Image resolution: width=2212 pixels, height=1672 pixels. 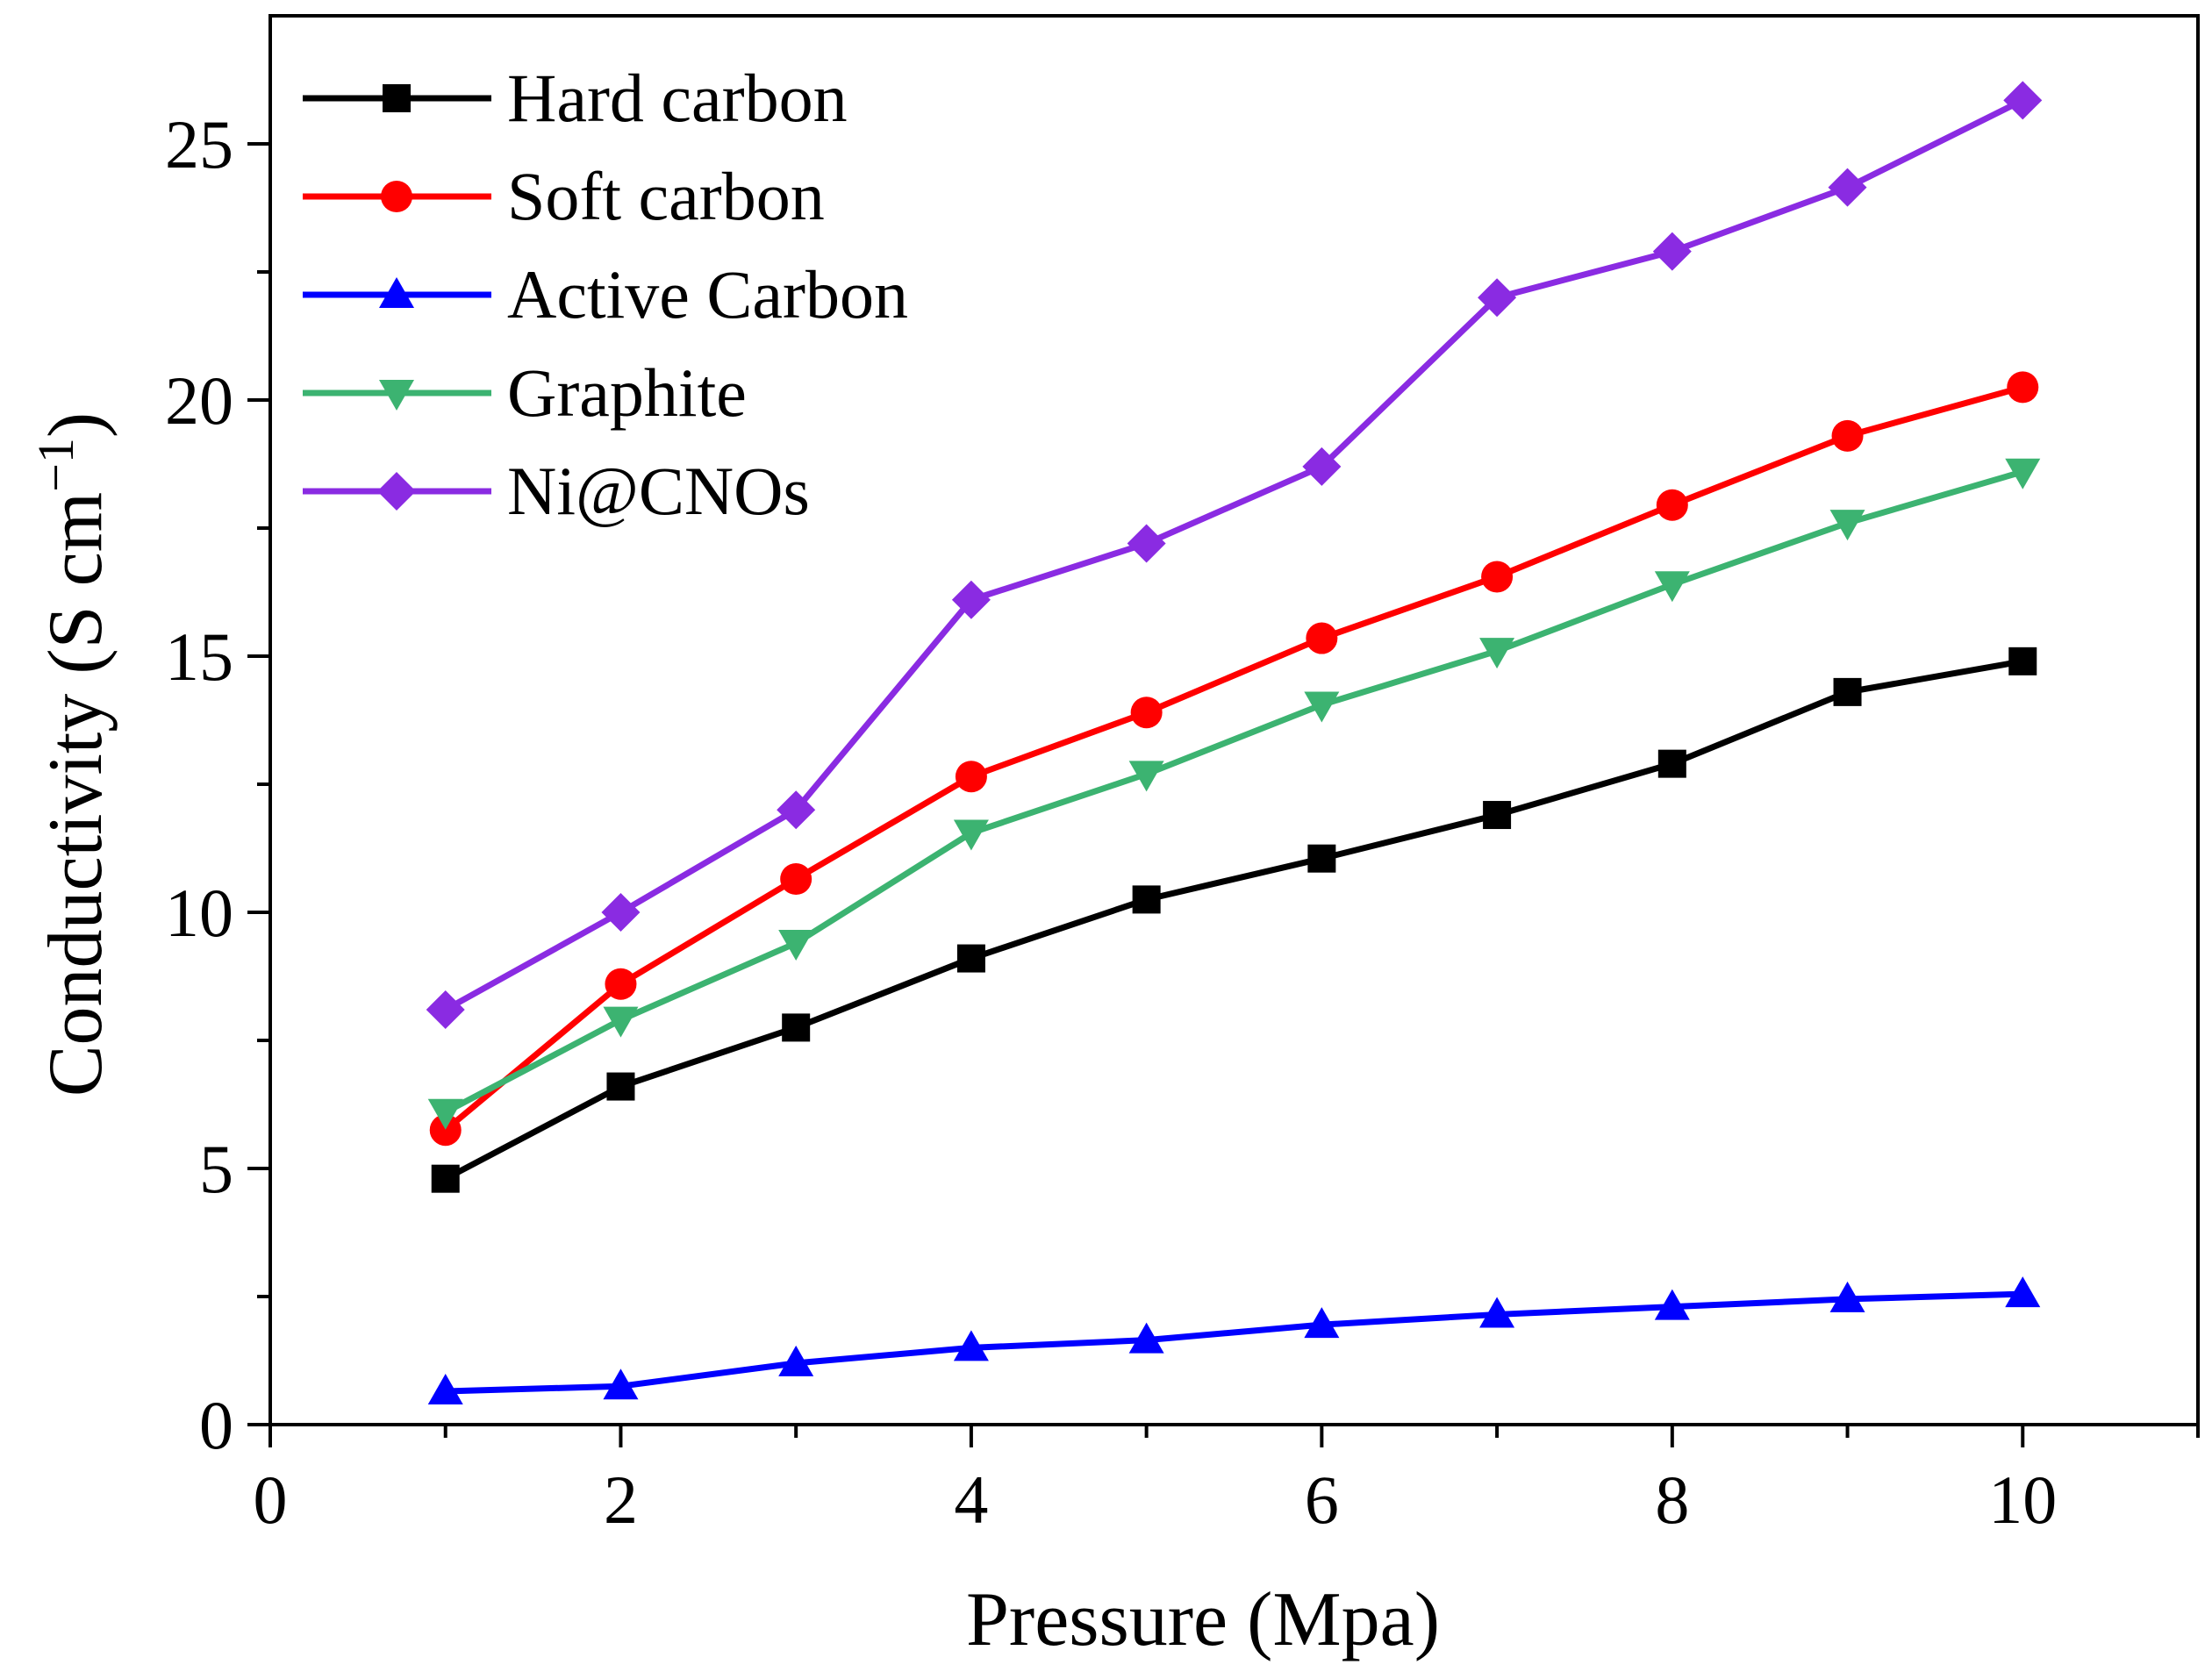 I want to click on y-tick-label: 25, so click(x=199, y=144).